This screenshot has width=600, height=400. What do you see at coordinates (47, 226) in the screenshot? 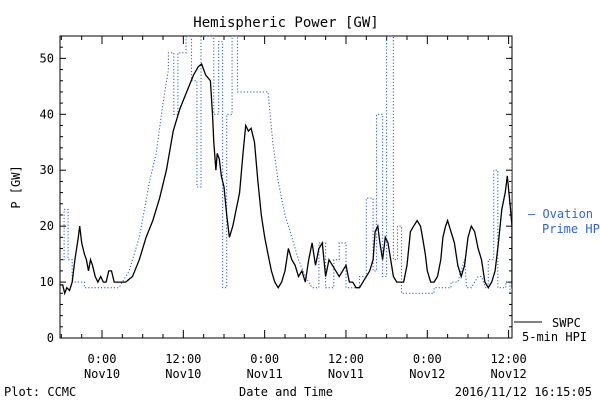
I see `y-tick-label: 20` at bounding box center [47, 226].